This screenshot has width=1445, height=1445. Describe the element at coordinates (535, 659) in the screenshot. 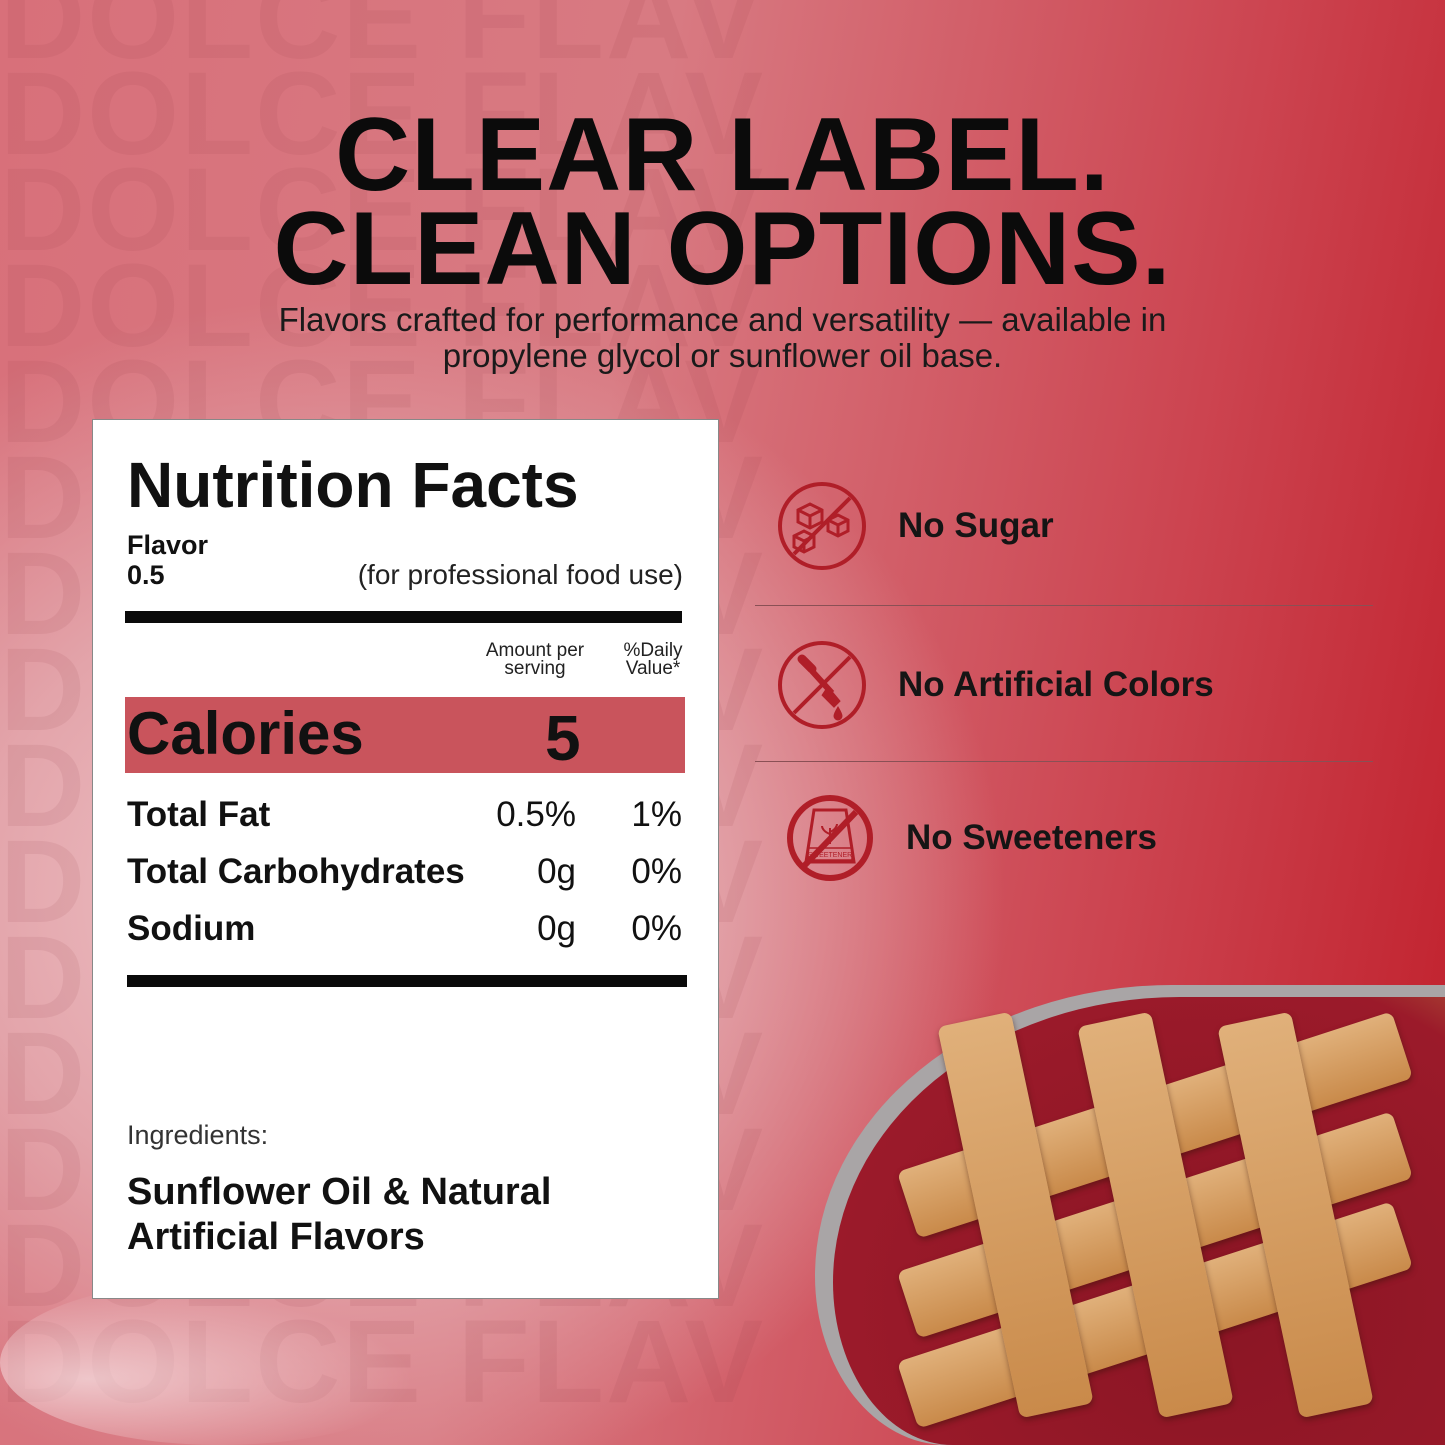

I see `amount-header: Amount per serving` at that location.